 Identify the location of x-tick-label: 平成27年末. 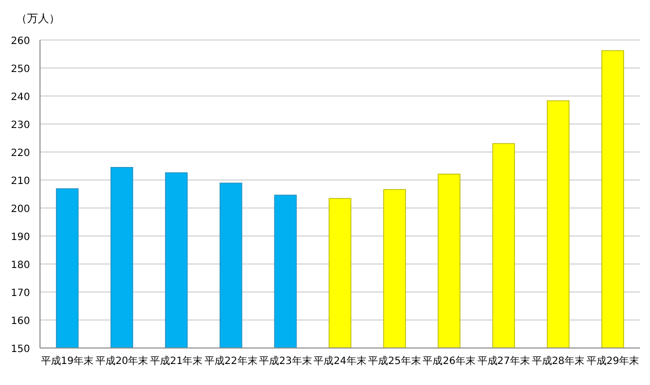
(503, 361).